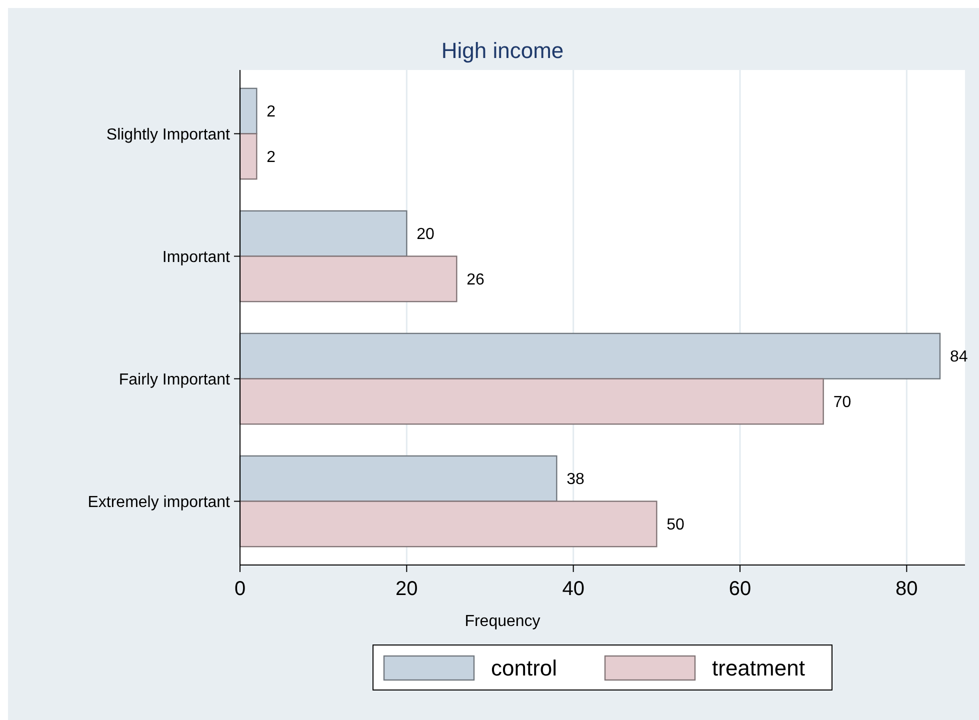  I want to click on y-tick-label: Fairly Important, so click(174, 379).